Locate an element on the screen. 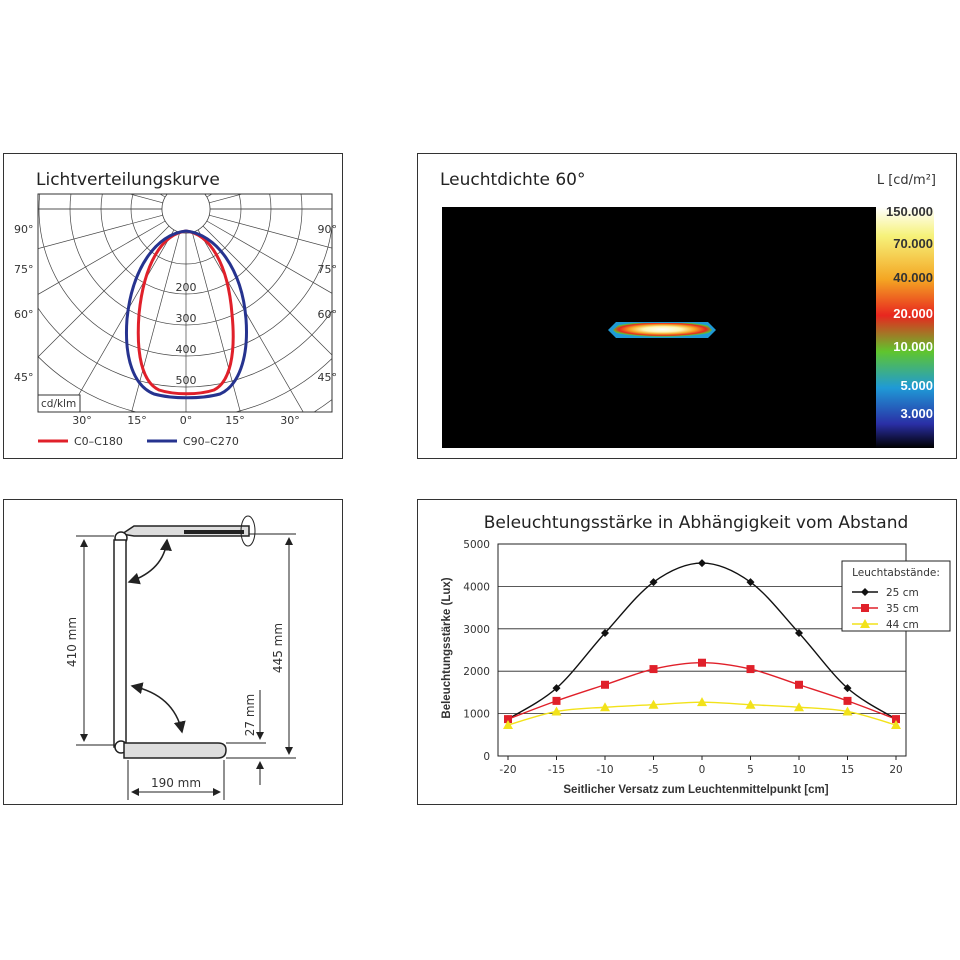 The height and width of the screenshot is (960, 960). polar-frame is located at coordinates (185, 303).